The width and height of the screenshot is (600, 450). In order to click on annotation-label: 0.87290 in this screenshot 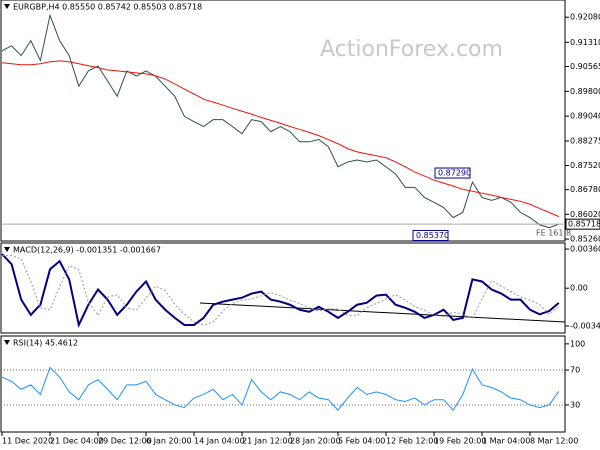, I will do `click(454, 173)`.